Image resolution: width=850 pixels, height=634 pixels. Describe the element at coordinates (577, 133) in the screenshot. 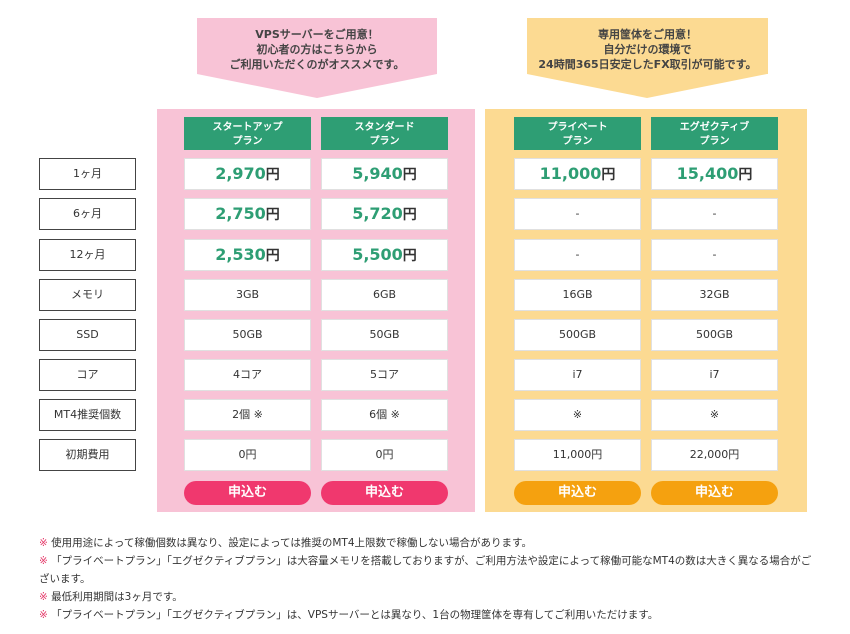

I see `plan-header-private: プライベート プラン` at that location.